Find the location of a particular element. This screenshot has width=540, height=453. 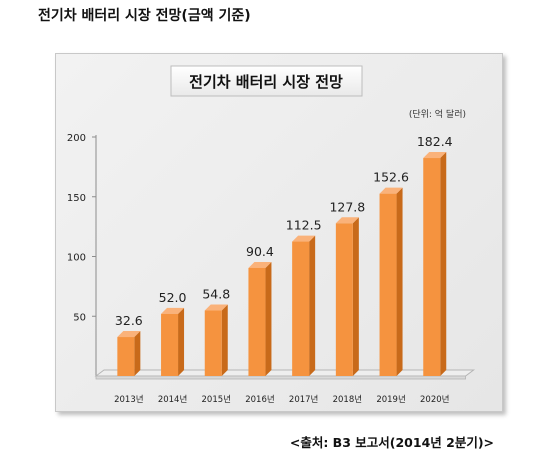

plot-floor is located at coordinates (285, 374).